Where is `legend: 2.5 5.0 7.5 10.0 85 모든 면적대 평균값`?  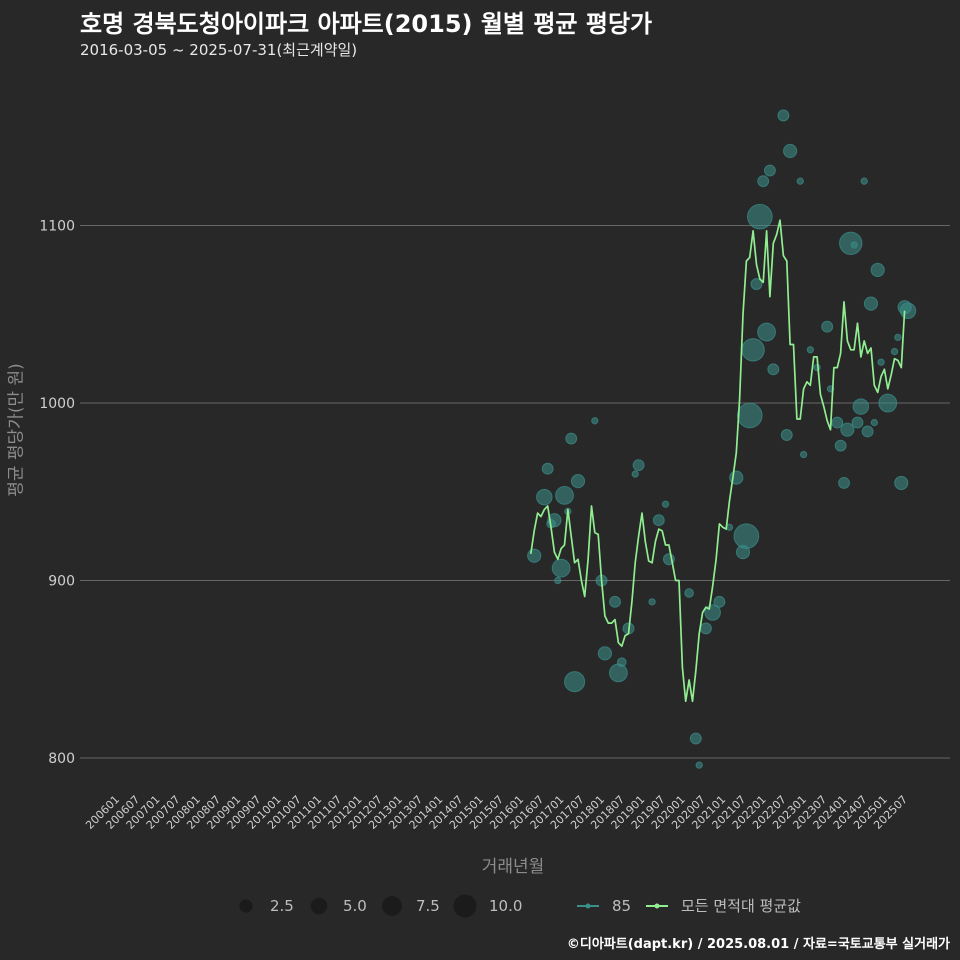 legend: 2.5 5.0 7.5 10.0 85 모든 면적대 평균값 is located at coordinates (520, 906).